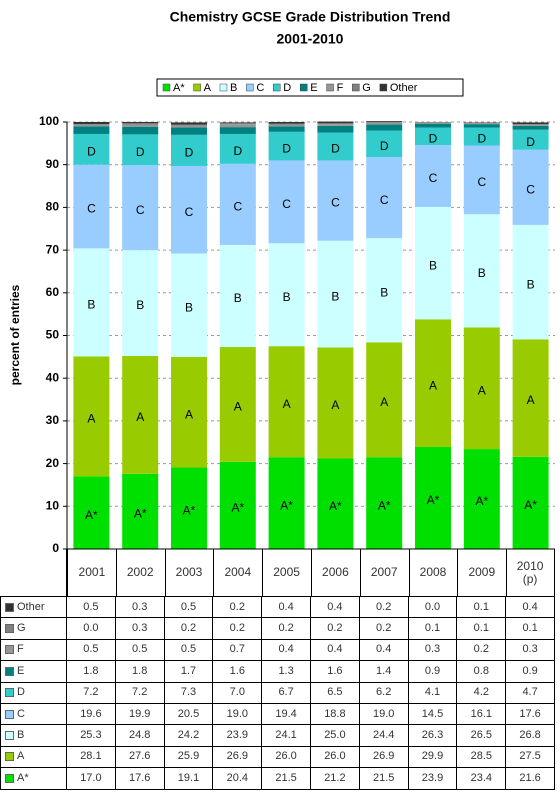 The width and height of the screenshot is (560, 792). I want to click on table-cell: 0.4, so click(286, 608).